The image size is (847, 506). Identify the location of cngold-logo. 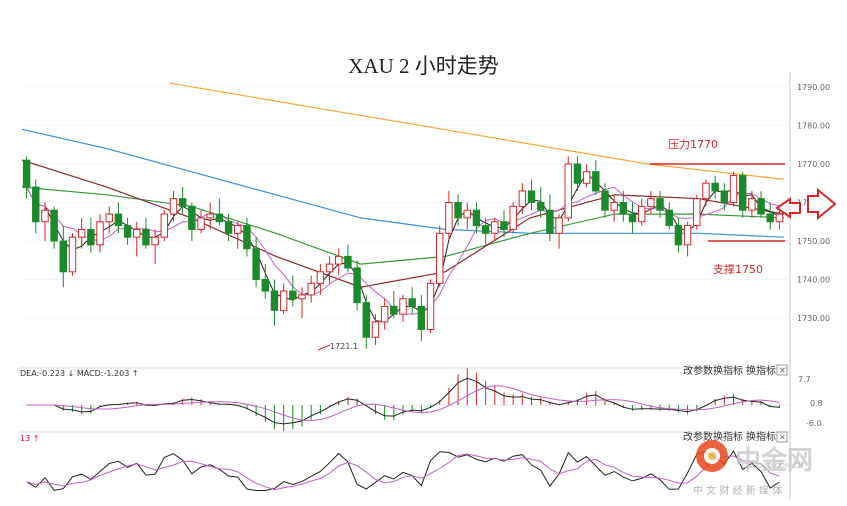
(712, 456).